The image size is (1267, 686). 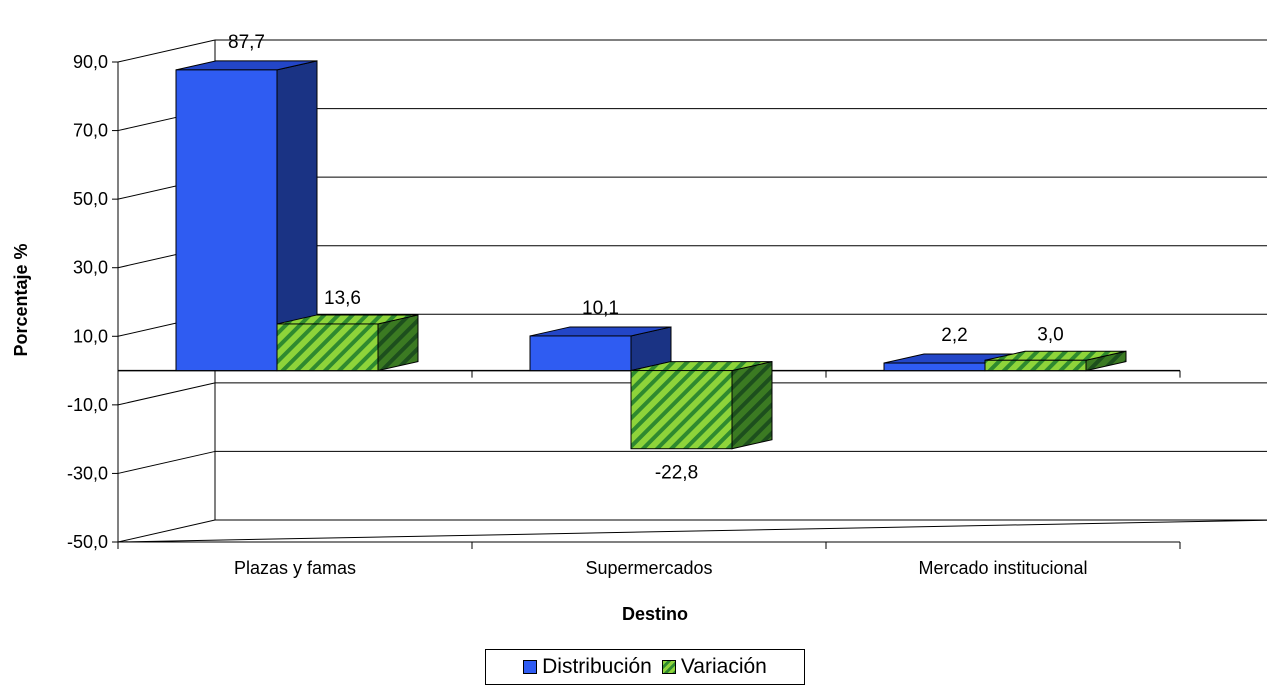 What do you see at coordinates (676, 473) in the screenshot?
I see `data-label-variacion: -22,8` at bounding box center [676, 473].